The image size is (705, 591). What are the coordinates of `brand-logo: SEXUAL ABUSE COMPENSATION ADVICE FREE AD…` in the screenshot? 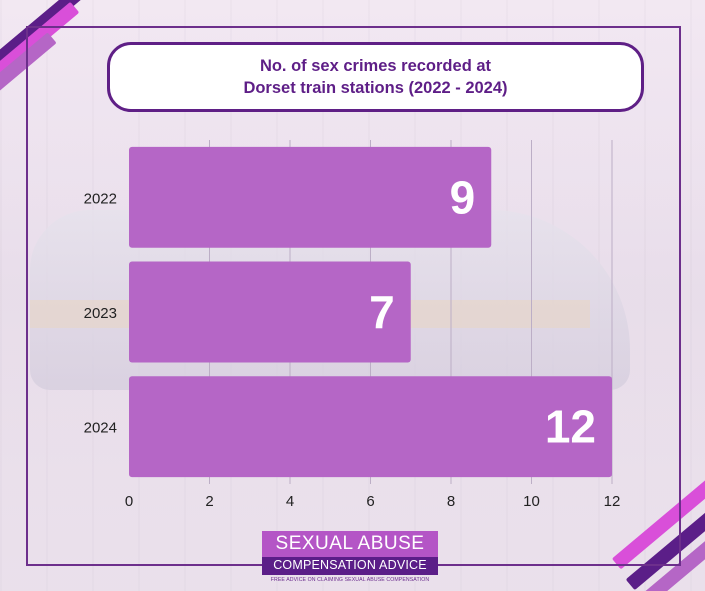 It's located at (350, 557).